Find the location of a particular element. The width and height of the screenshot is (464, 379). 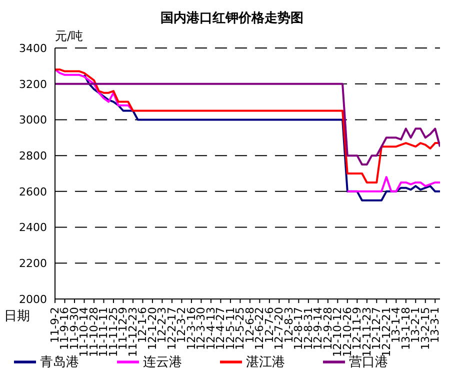

legend-label: 湛江港 is located at coordinates (265, 362).